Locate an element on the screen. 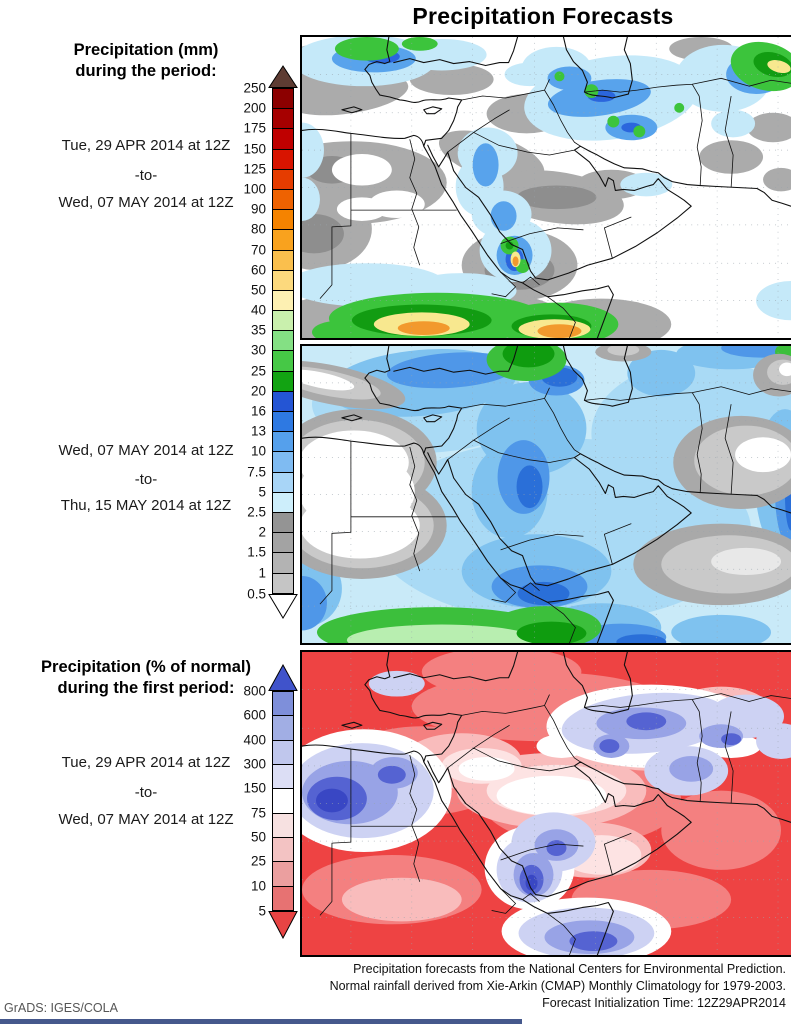 The image size is (791, 1024). panel1-date-separator: -to- is located at coordinates (146, 175).